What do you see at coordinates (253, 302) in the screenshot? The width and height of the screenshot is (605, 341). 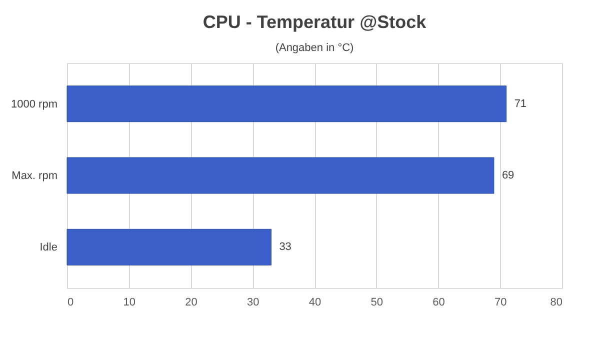 I see `x-tick-label: 30` at bounding box center [253, 302].